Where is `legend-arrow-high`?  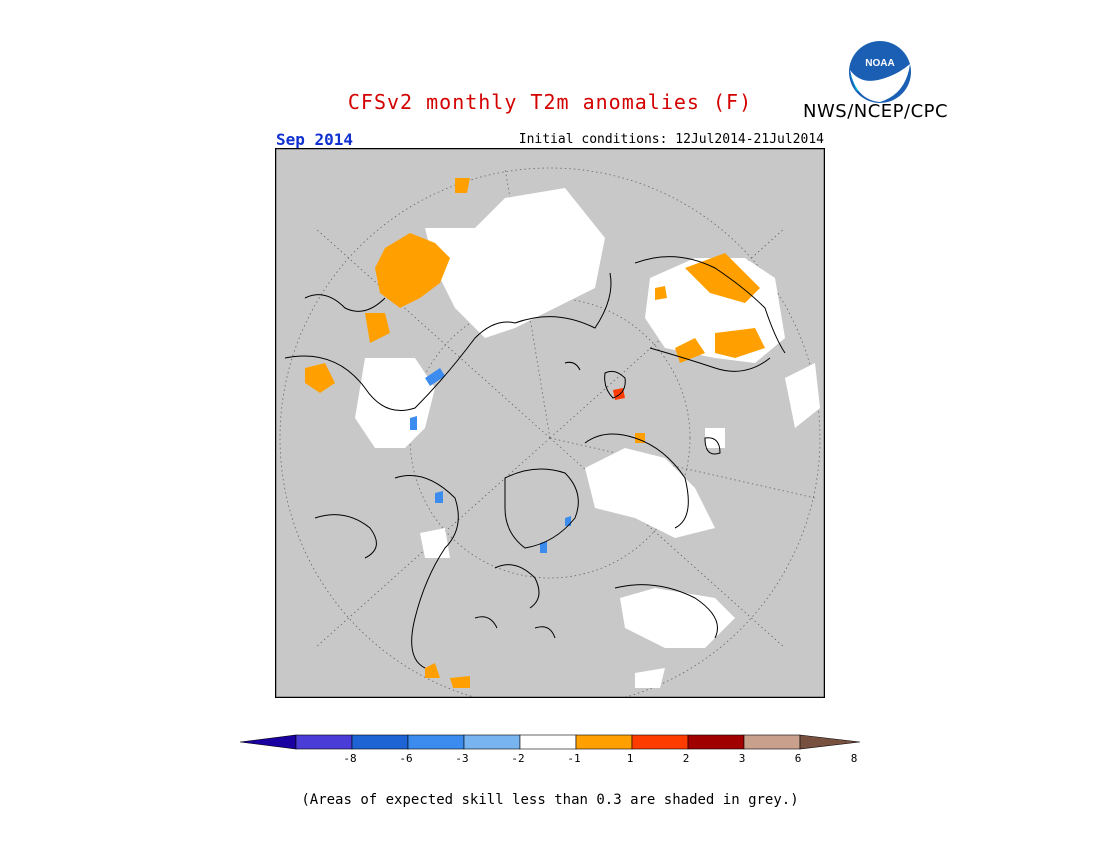
legend-arrow-high is located at coordinates (829, 742).